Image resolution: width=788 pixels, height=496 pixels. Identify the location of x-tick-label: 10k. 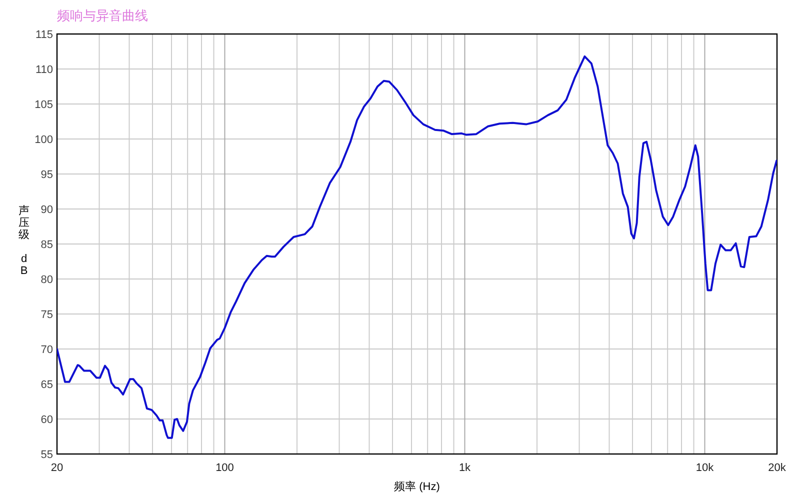
(705, 468).